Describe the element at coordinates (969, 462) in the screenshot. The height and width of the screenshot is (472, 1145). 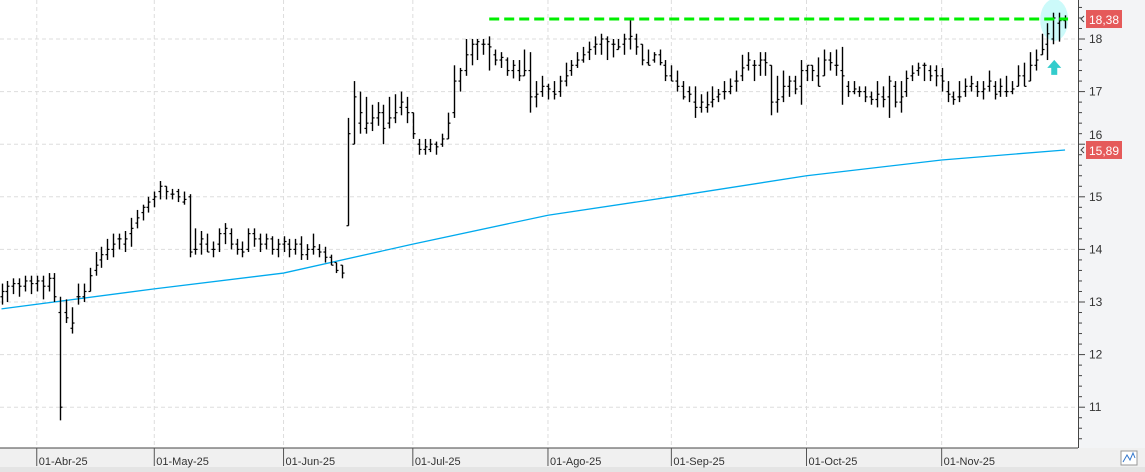
I see `x-tick-label: 01-Nov-25` at that location.